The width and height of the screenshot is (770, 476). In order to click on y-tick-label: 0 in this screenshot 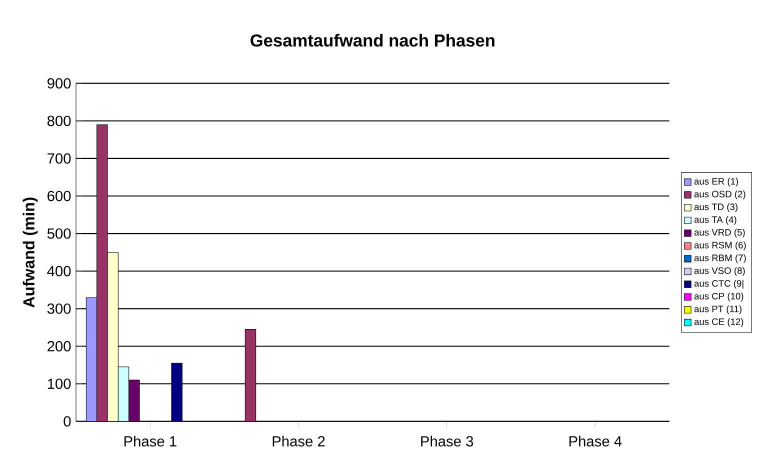, I will do `click(67, 421)`.